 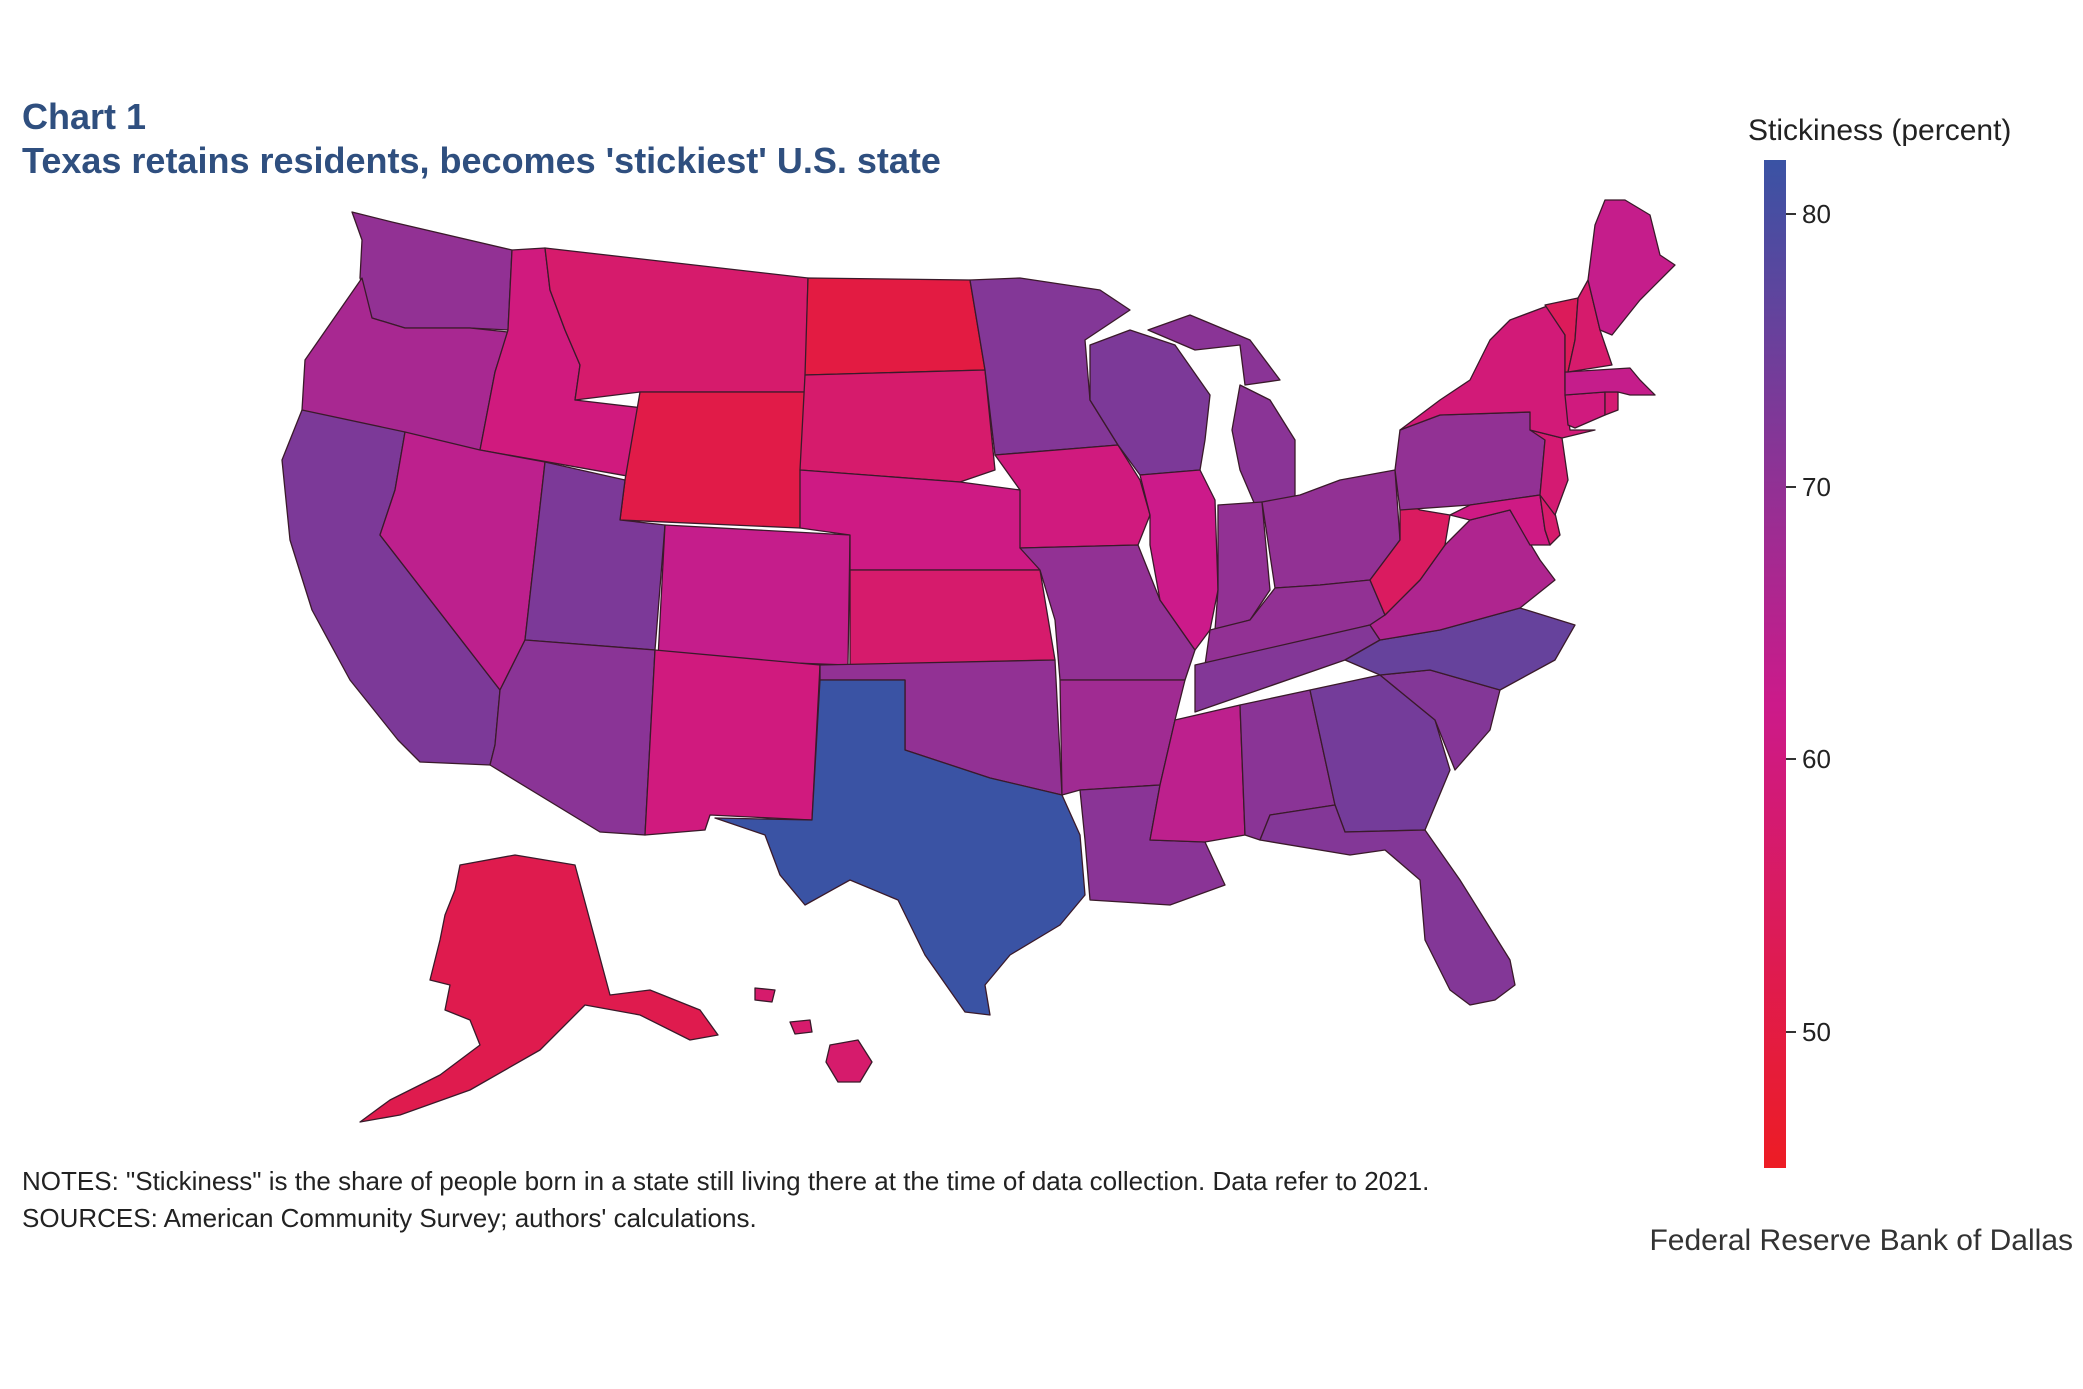 I want to click on state-FL, so click(x=1387, y=905).